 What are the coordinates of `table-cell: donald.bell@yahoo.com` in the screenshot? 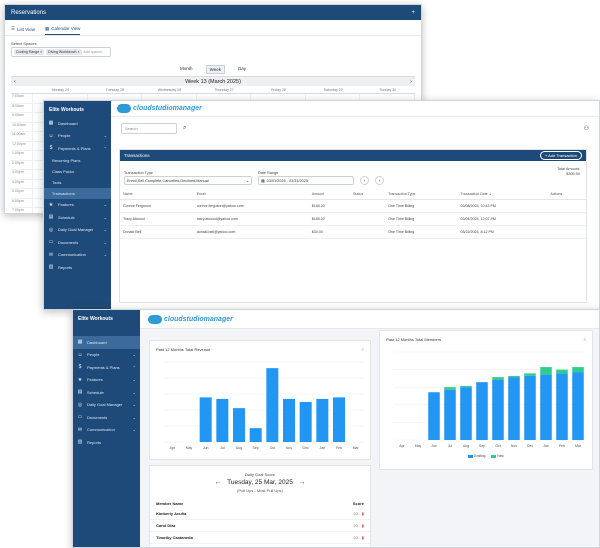 It's located at (251, 232).